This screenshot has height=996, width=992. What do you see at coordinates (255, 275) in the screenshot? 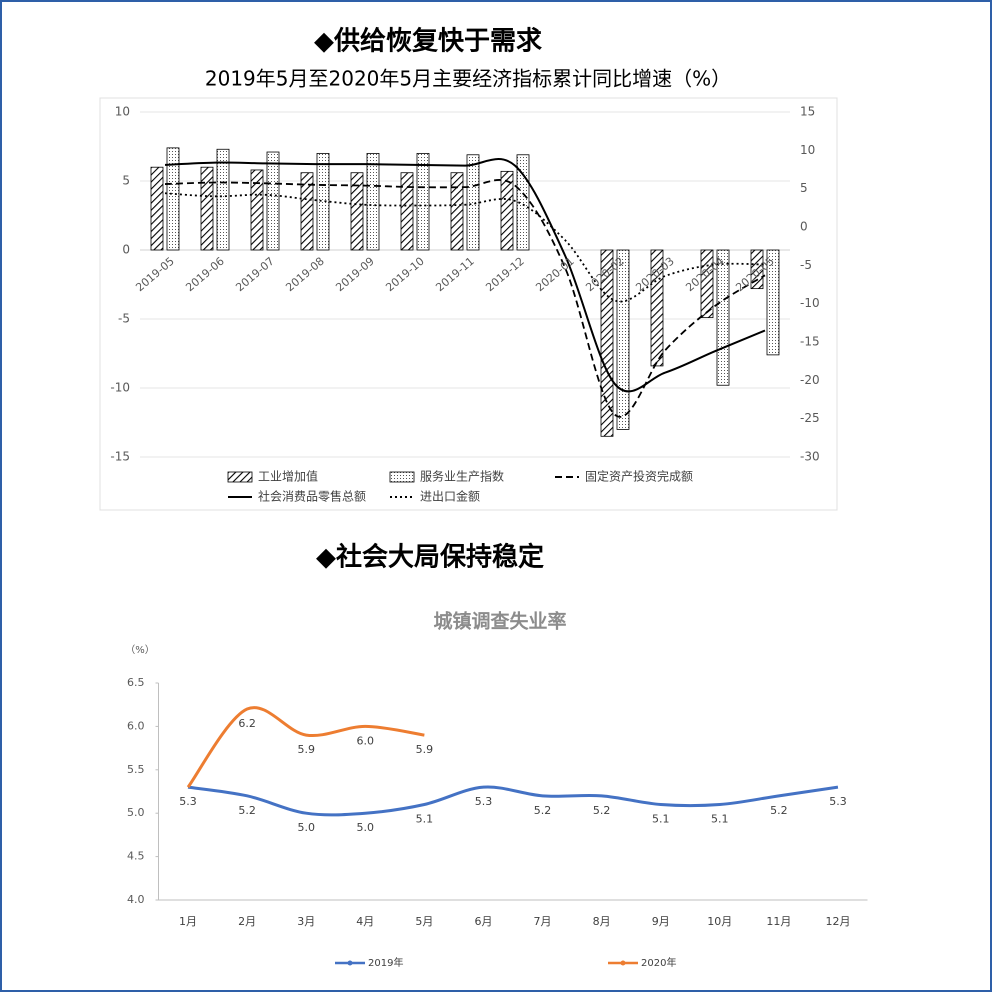
I see `x-tick-label: 2019-07` at bounding box center [255, 275].